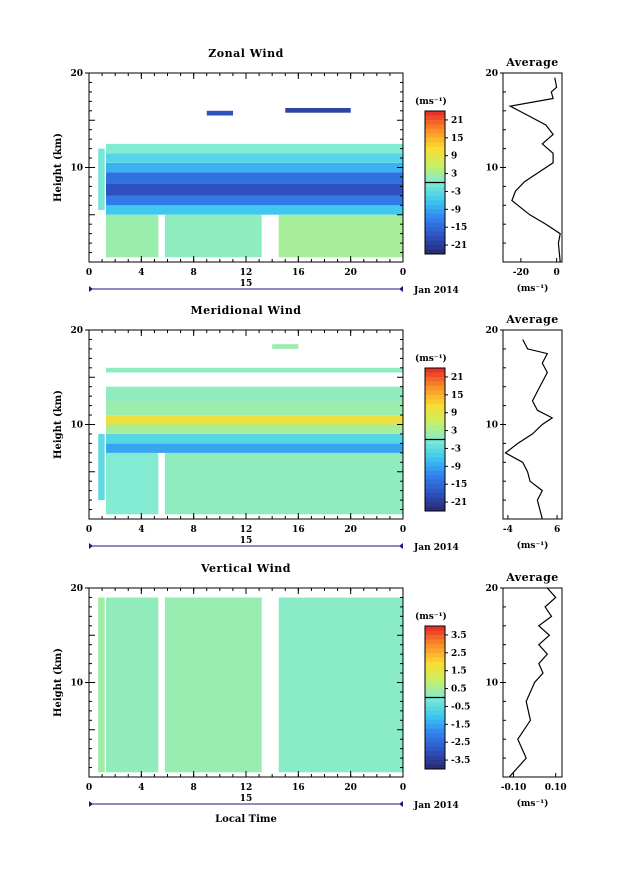 The image size is (623, 873). Describe the element at coordinates (460, 707) in the screenshot. I see `colorbar-tick-label: -0.5` at that location.